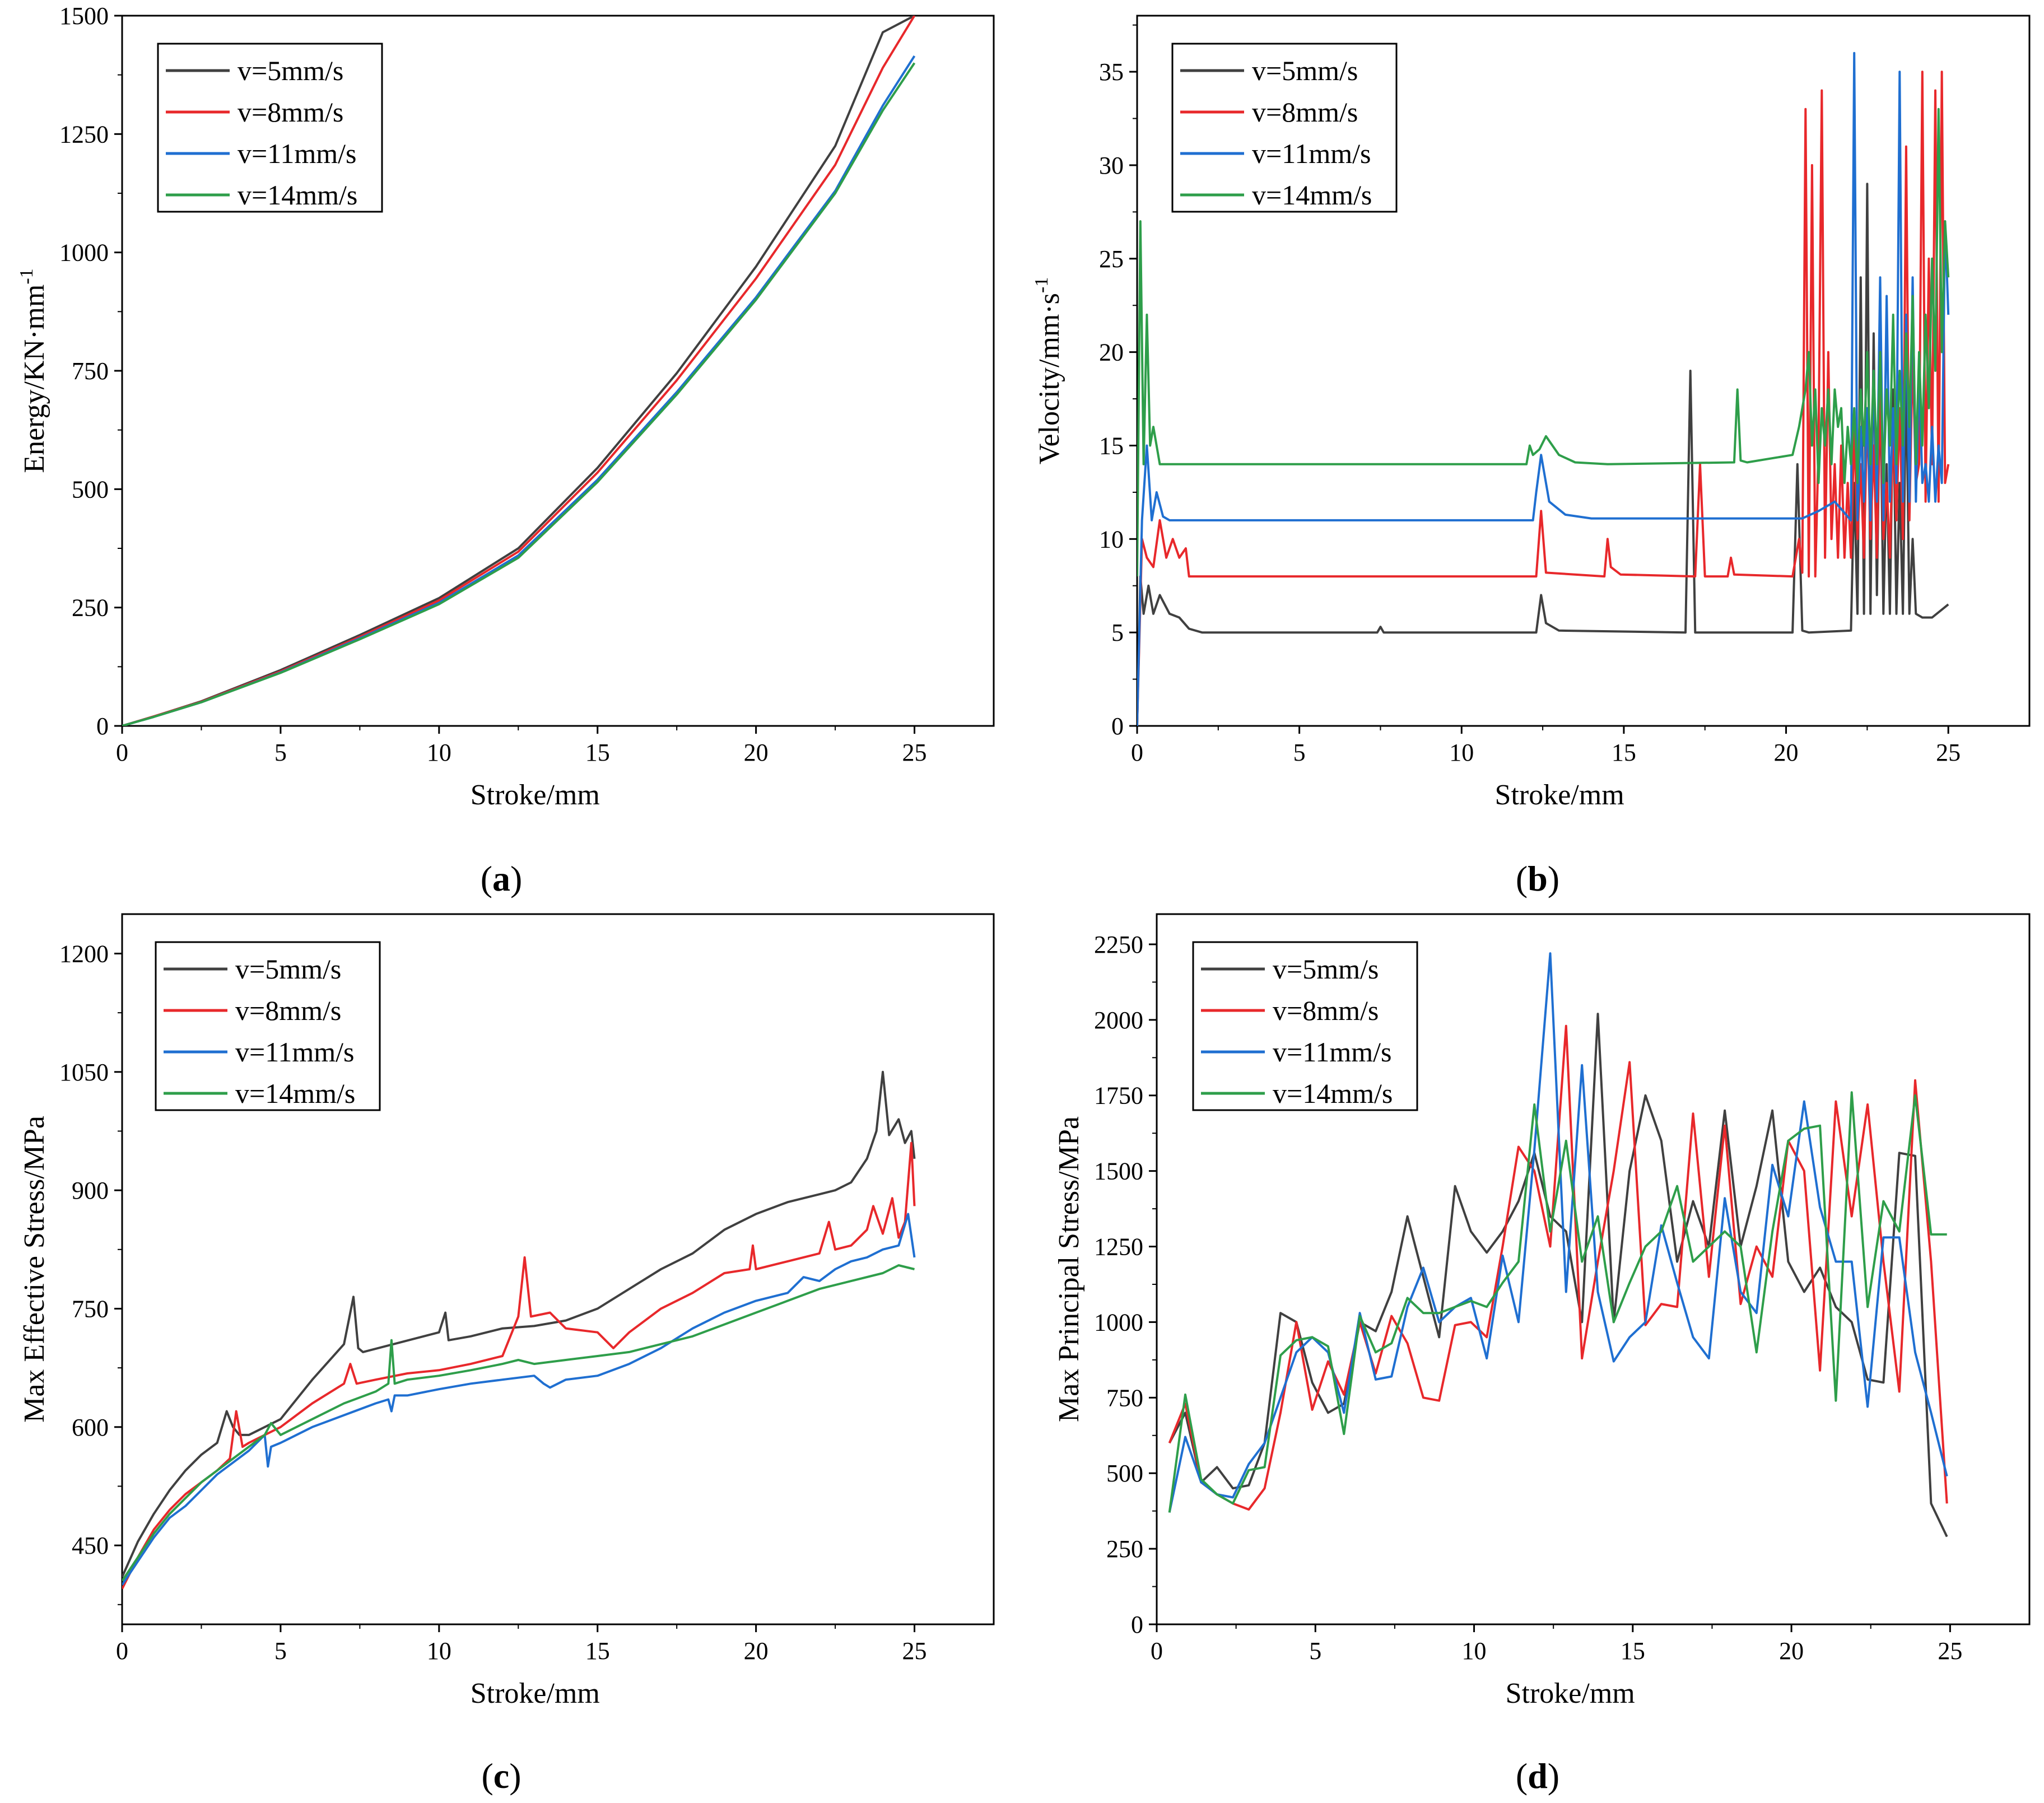 The image size is (2044, 1803). What do you see at coordinates (502, 878) in the screenshot?
I see `panel-caption: (a)` at bounding box center [502, 878].